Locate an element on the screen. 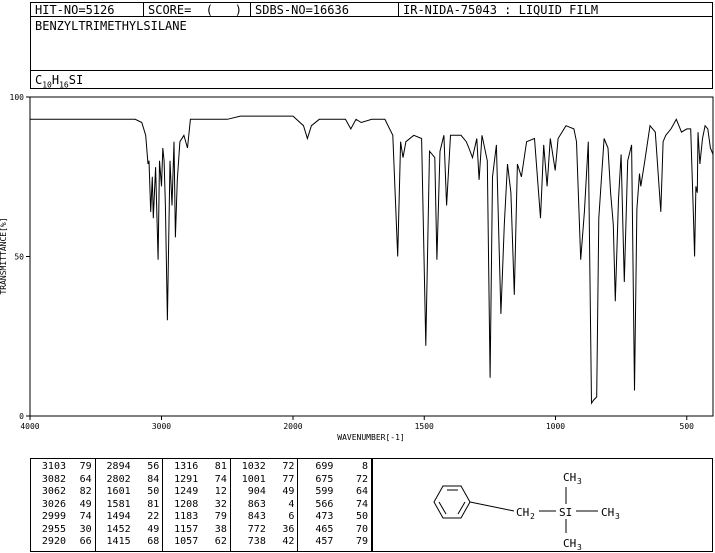  peak-transmittance: 84 is located at coordinates (153, 479).